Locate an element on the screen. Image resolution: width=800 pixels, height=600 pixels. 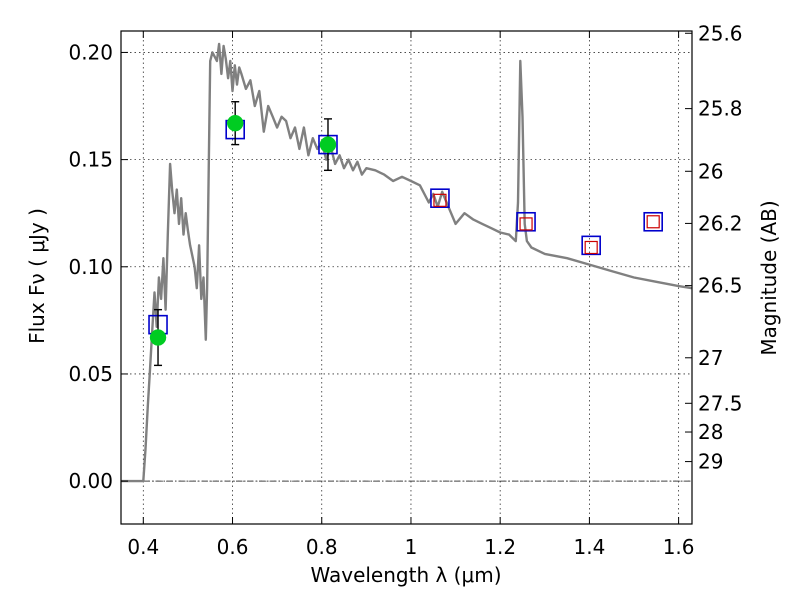
x-tick-label: 1.6 is located at coordinates (679, 547).